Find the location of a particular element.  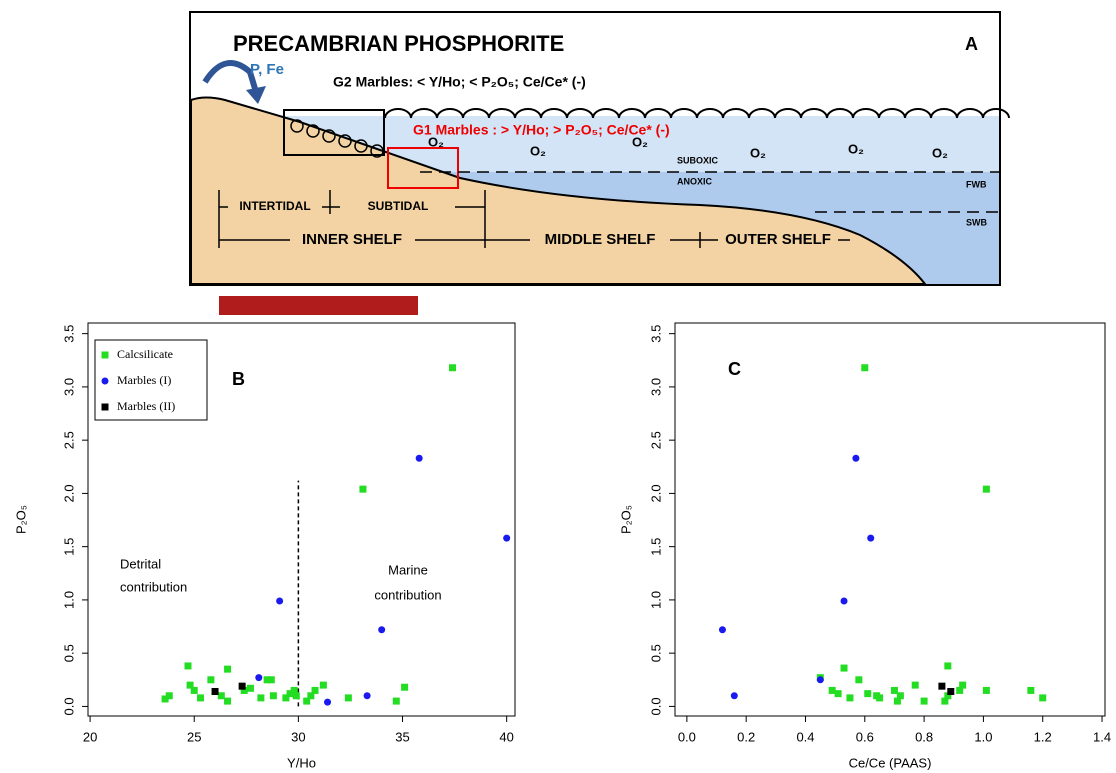

annotation: Detrital is located at coordinates (140, 563).